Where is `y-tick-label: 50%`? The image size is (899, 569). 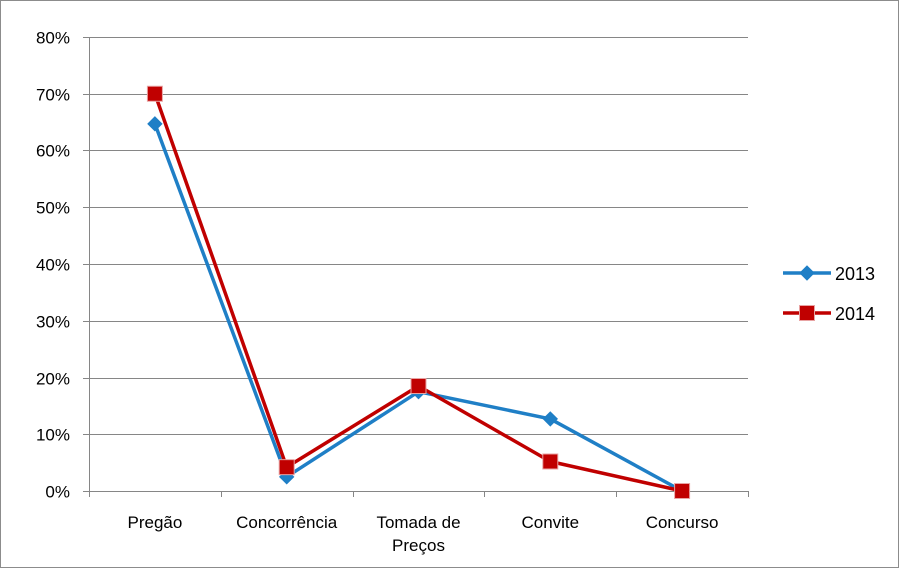 y-tick-label: 50% is located at coordinates (53, 208).